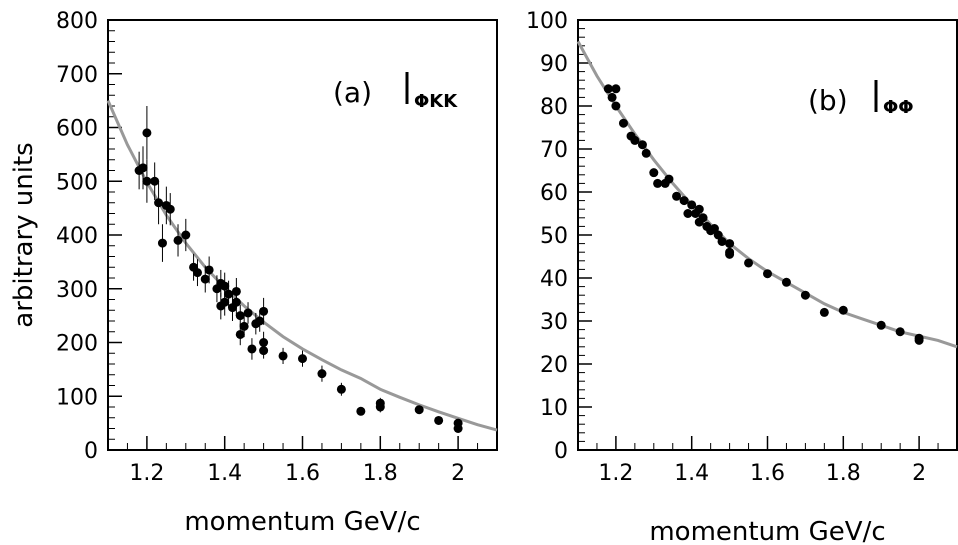 The height and width of the screenshot is (545, 958). What do you see at coordinates (554, 279) in the screenshot?
I see `y-tick-label: 40` at bounding box center [554, 279].